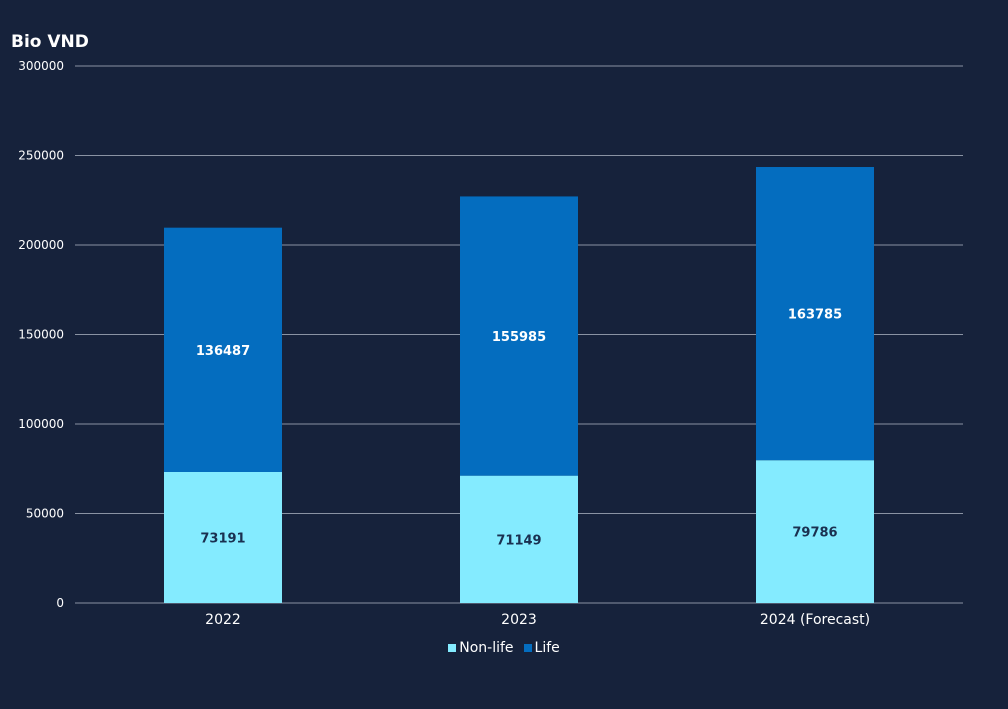 This screenshot has height=709, width=1008. Describe the element at coordinates (527, 648) in the screenshot. I see `legend-swatch-life` at that location.